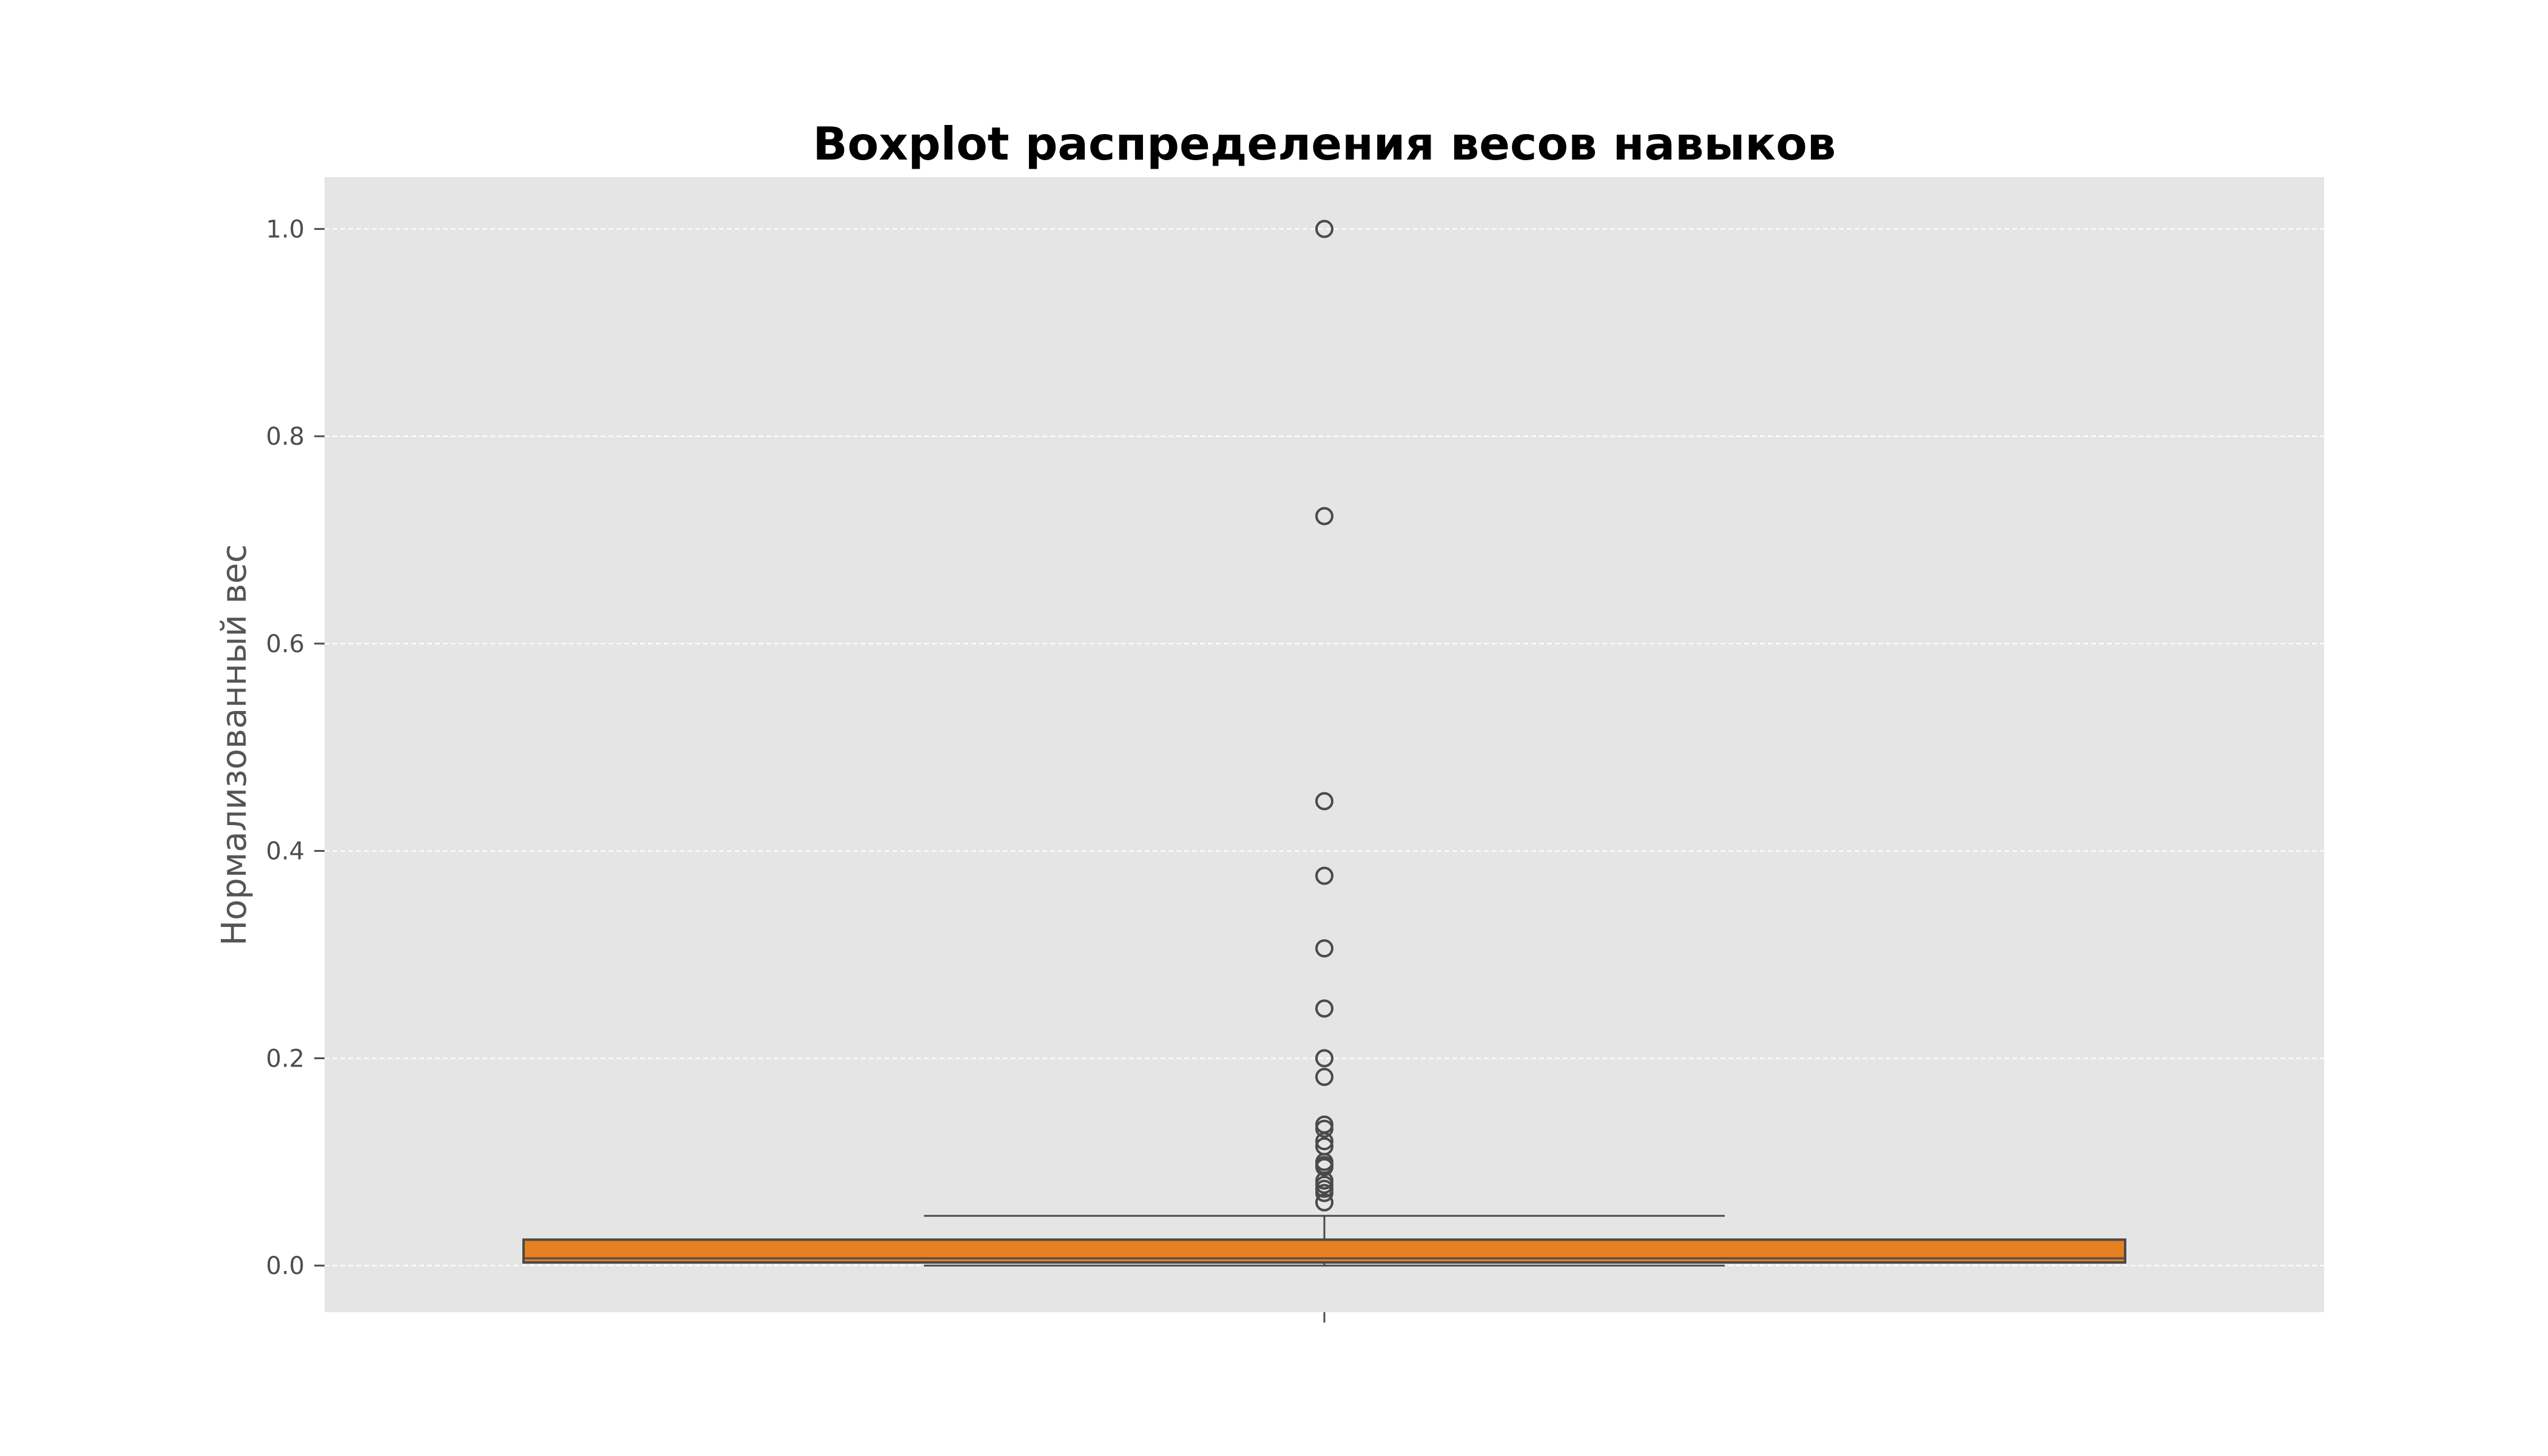 This screenshot has width=2548, height=1456. I want to click on y-axis-label: Нормализованный вес, so click(234, 745).